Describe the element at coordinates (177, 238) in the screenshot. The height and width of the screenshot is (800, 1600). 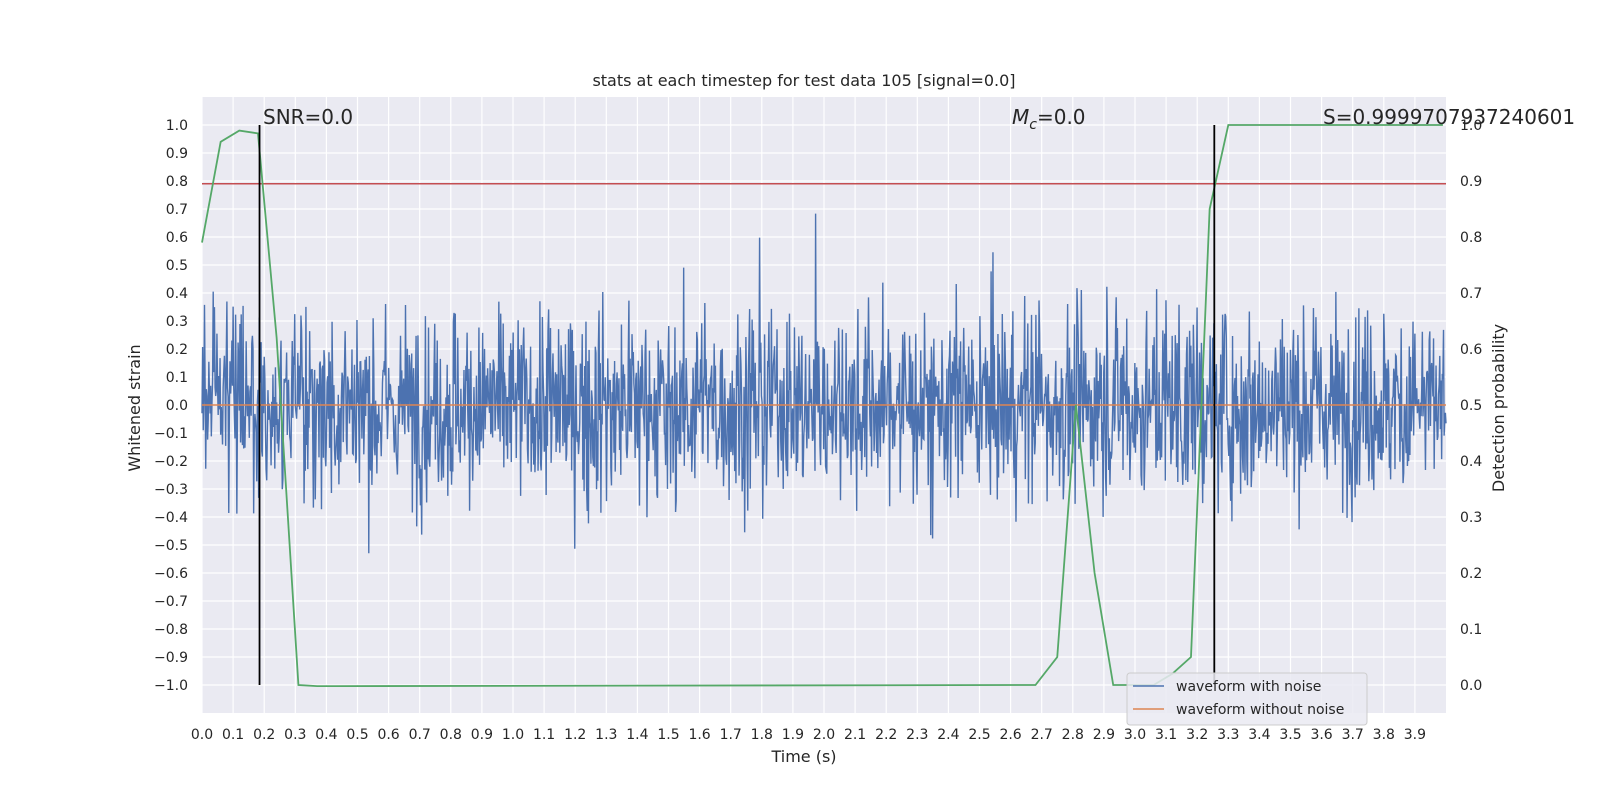
I see `y-tick-label: 0.6` at that location.